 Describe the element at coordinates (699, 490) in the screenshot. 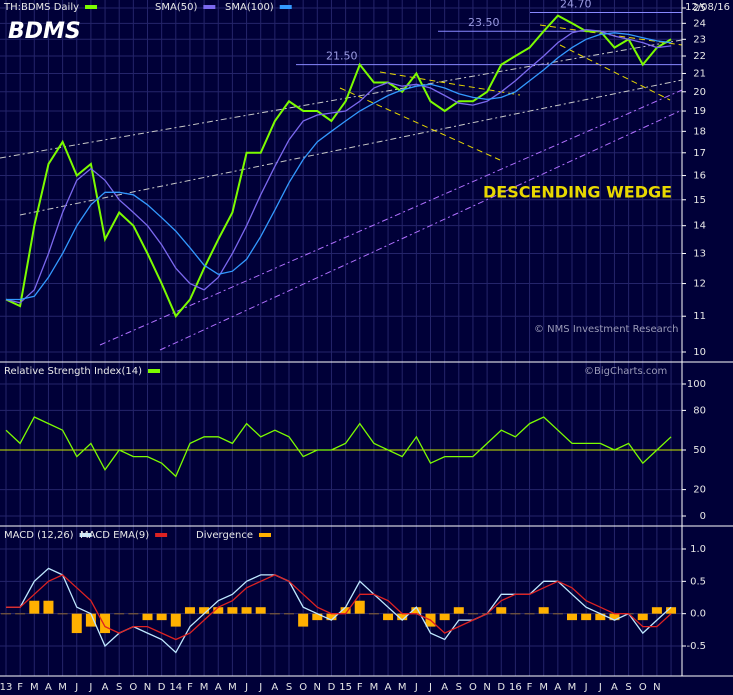

I see `y-tick-label: 20` at that location.